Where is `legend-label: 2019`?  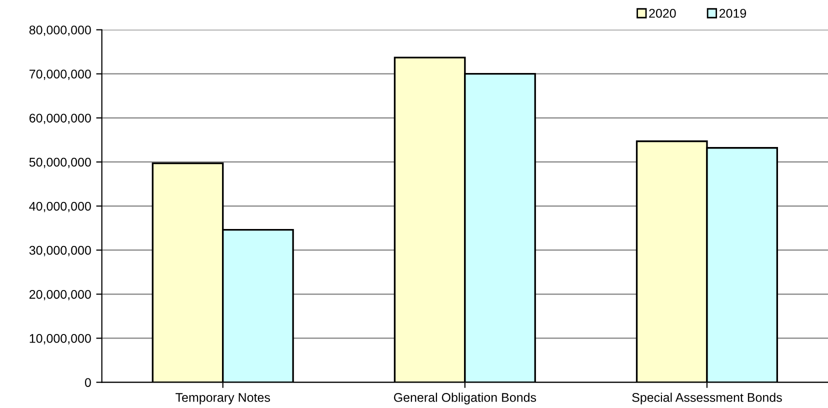
legend-label: 2019 is located at coordinates (732, 13).